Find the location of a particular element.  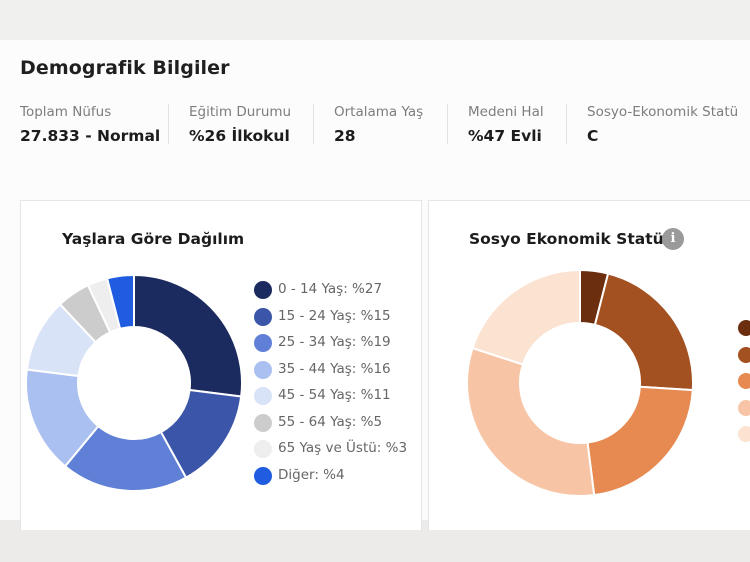

stat-label: Medeni Hal is located at coordinates (506, 112).